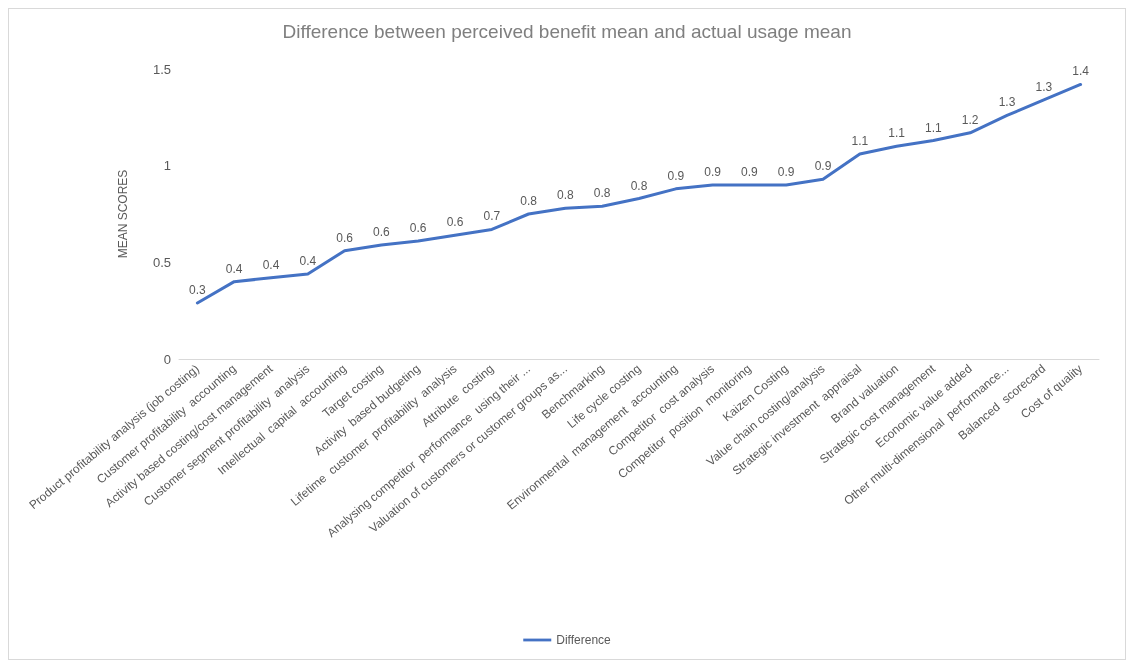 This screenshot has width=1134, height=668. Describe the element at coordinates (198, 289) in the screenshot. I see `data-label: 0.3` at that location.